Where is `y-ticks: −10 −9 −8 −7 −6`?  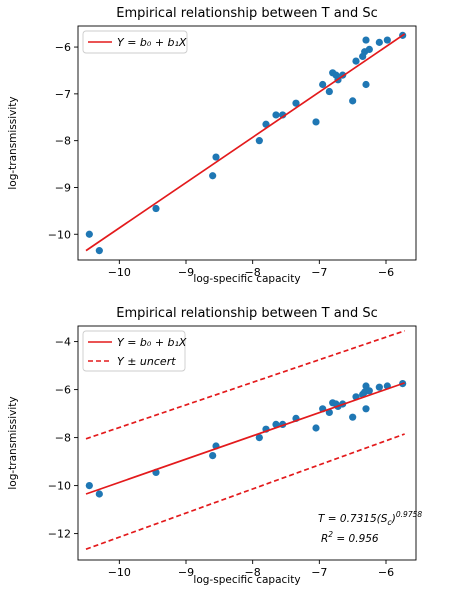 y-ticks: −10 −9 −8 −7 −6 is located at coordinates (63, 141).